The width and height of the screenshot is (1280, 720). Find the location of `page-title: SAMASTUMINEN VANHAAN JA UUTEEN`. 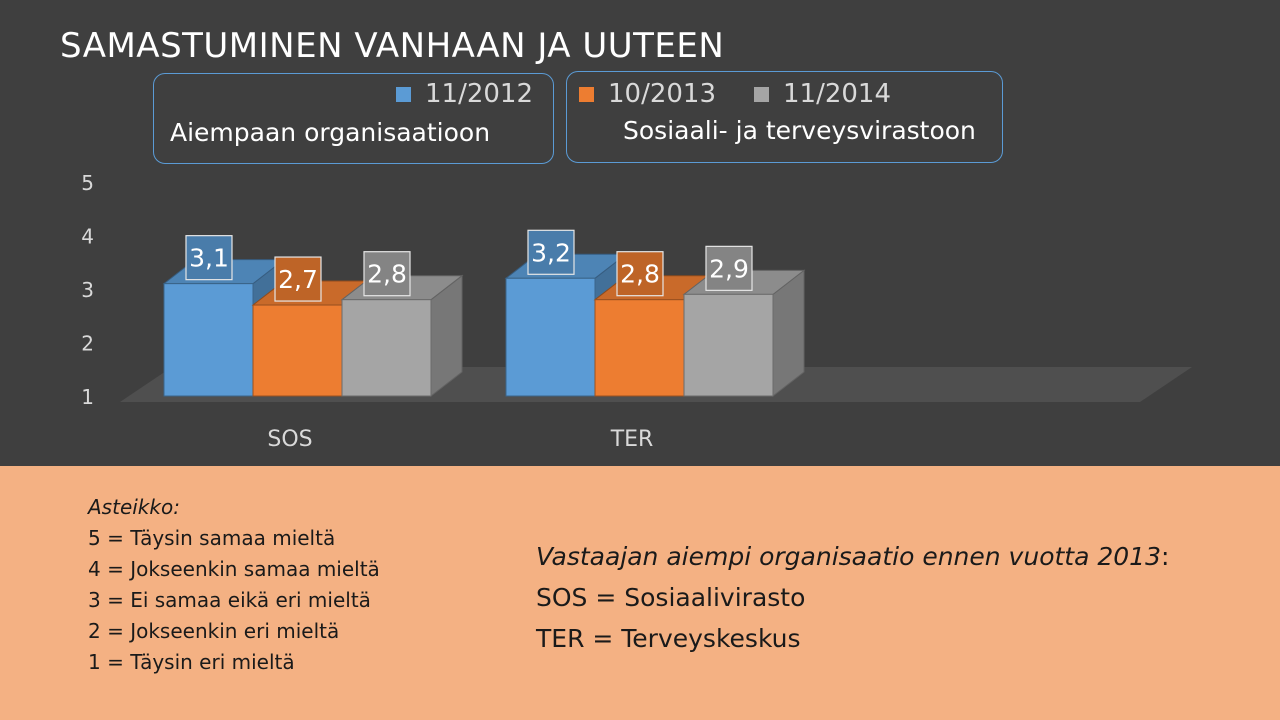

page-title: SAMASTUMINEN VANHAAN JA UUTEEN is located at coordinates (392, 46).